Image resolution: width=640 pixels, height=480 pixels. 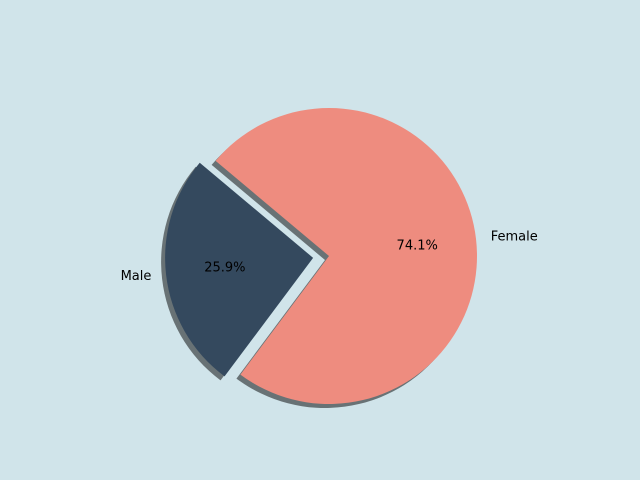 What do you see at coordinates (224, 268) in the screenshot?
I see `slice-percent-male: 25.9%` at bounding box center [224, 268].